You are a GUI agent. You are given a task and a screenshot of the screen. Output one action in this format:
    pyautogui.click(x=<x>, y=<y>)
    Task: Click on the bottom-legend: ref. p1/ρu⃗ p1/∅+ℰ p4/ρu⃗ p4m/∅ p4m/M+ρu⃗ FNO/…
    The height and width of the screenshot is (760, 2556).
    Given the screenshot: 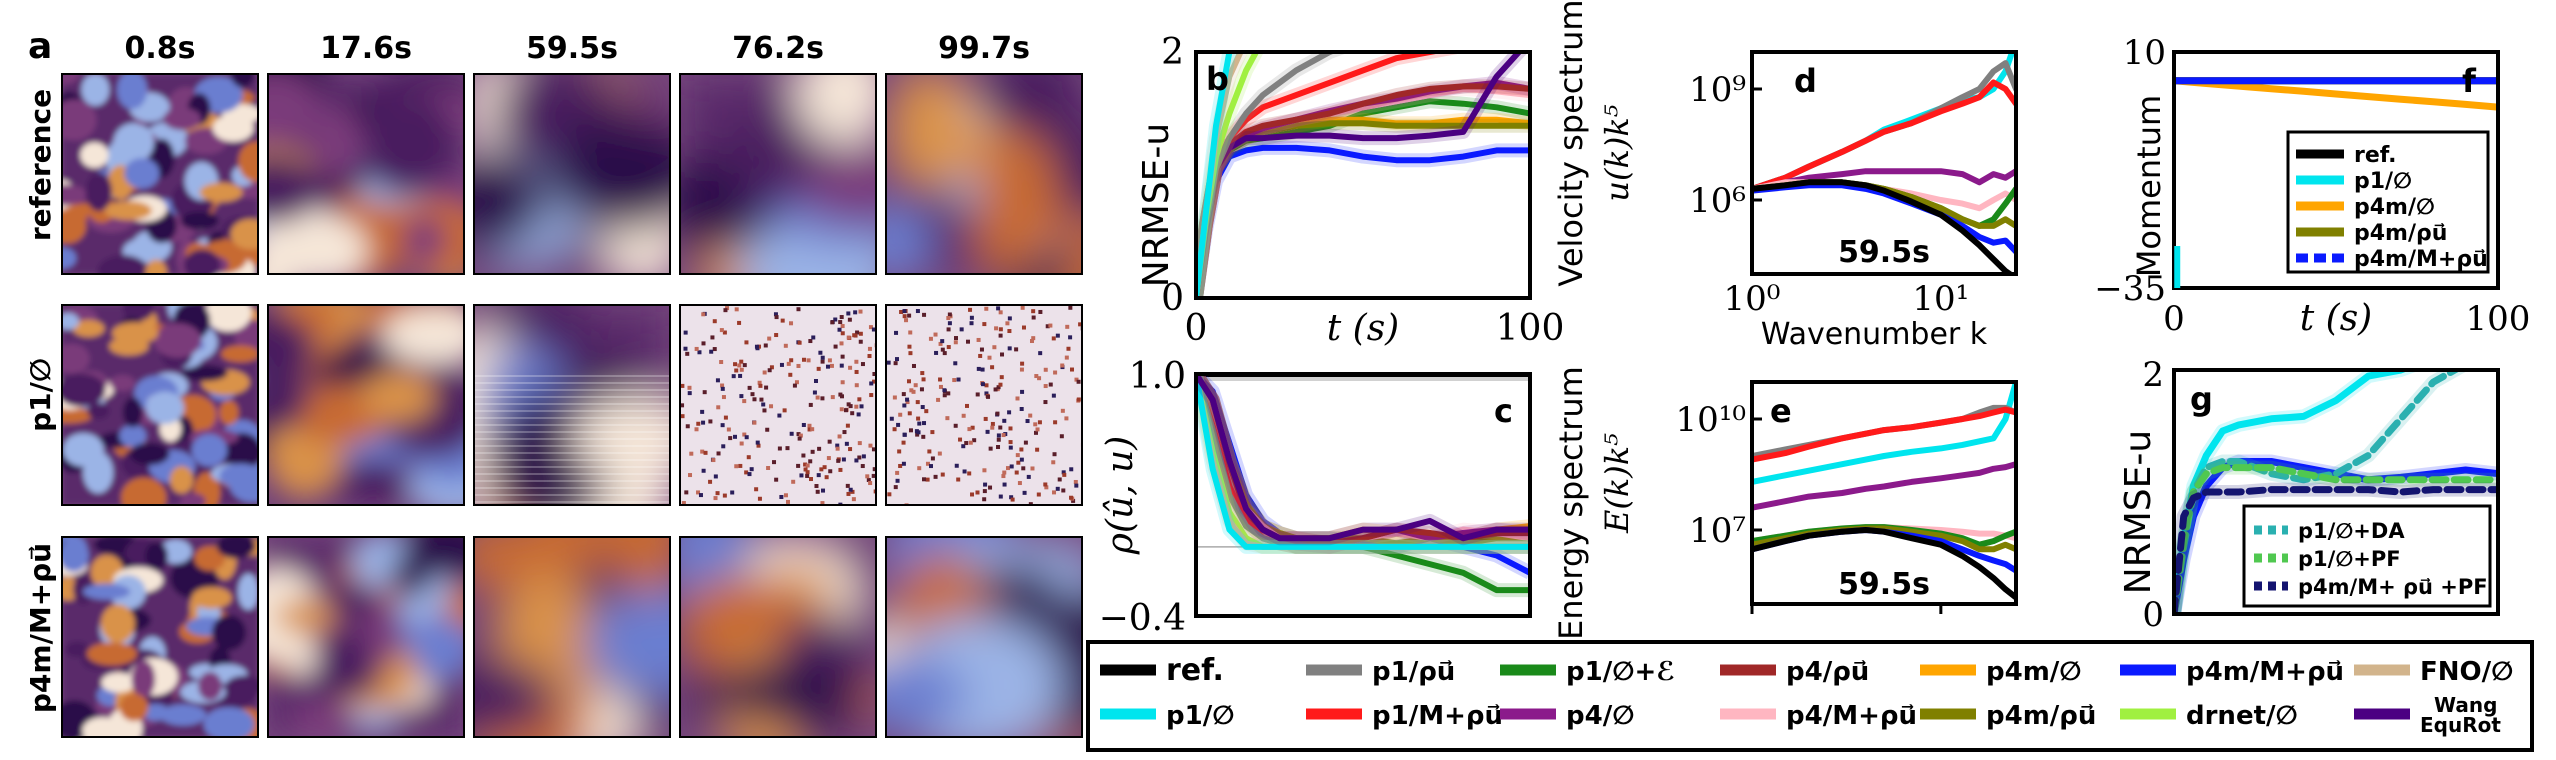 What is the action you would take?
    pyautogui.click(x=1810, y=696)
    